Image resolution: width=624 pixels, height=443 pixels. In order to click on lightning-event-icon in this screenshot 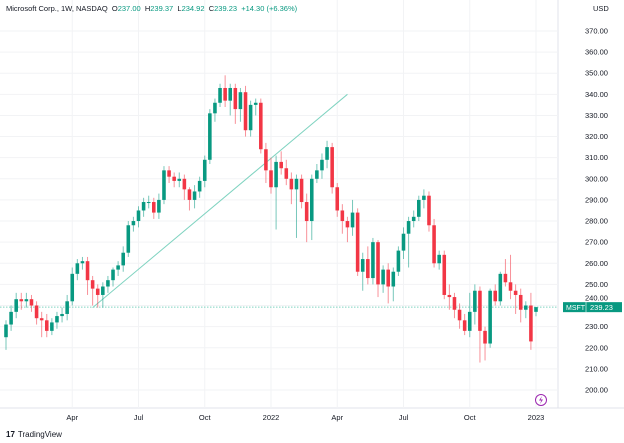, I will do `click(541, 400)`.